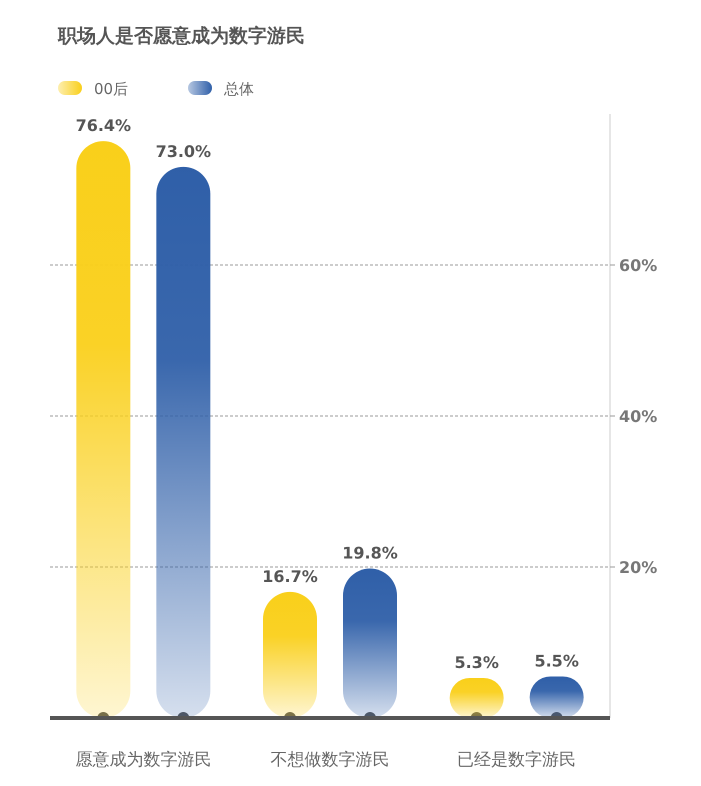 This screenshot has width=701, height=786. What do you see at coordinates (143, 760) in the screenshot?
I see `x-tick-label: 愿意成为数字游民` at bounding box center [143, 760].